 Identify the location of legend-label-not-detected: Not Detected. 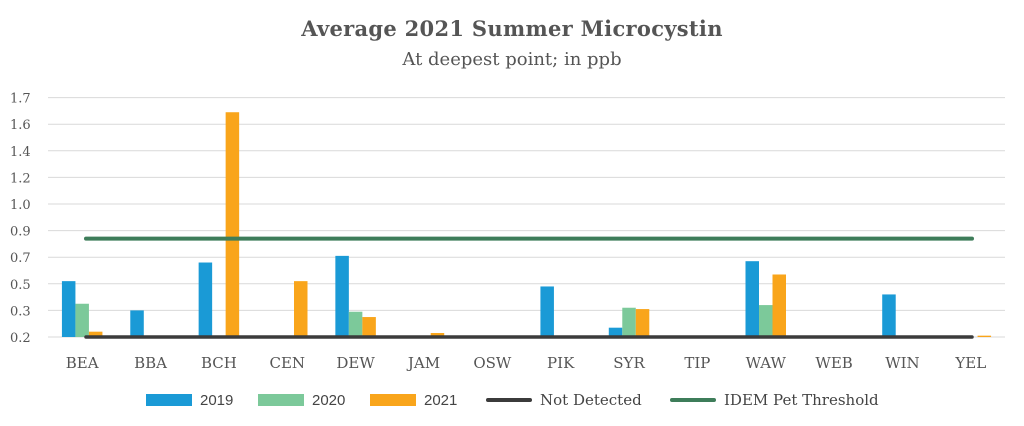
(591, 400).